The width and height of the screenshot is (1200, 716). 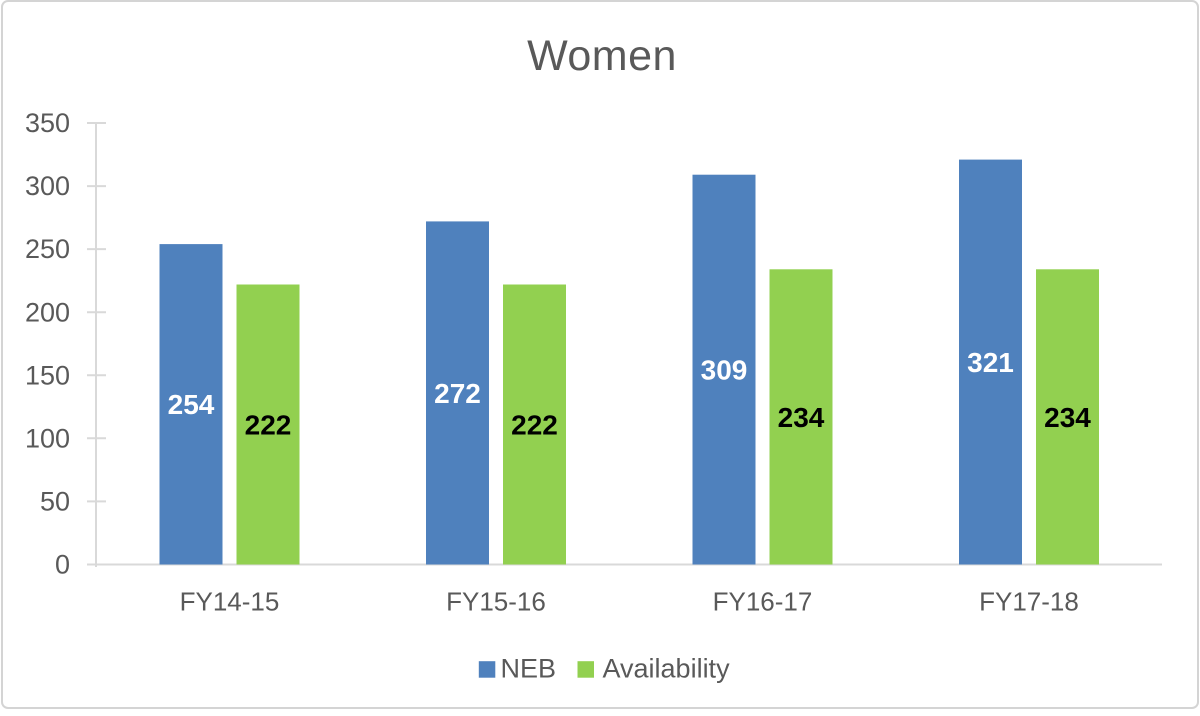 I want to click on svg-text: FY16-17, so click(x=763, y=602).